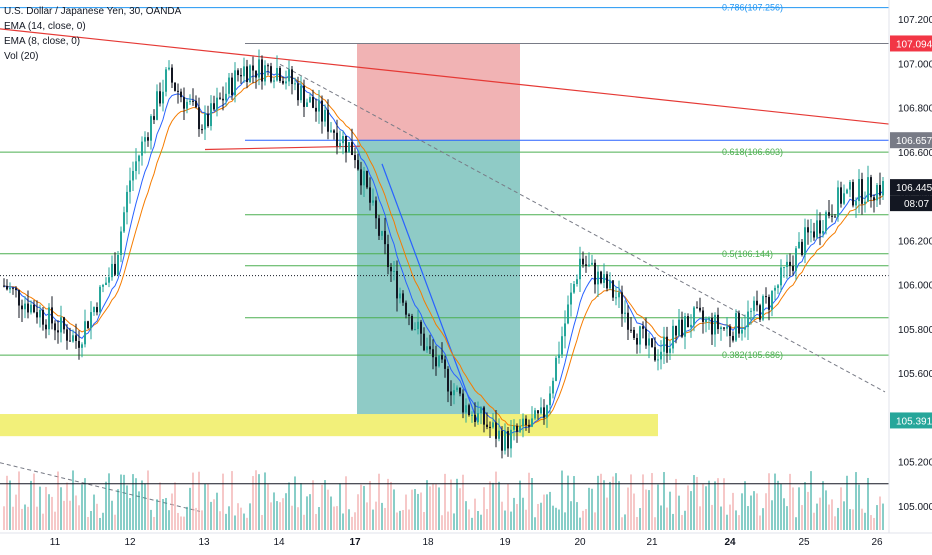  What do you see at coordinates (914, 141) in the screenshot?
I see `price-label-text: 106.657` at bounding box center [914, 141].